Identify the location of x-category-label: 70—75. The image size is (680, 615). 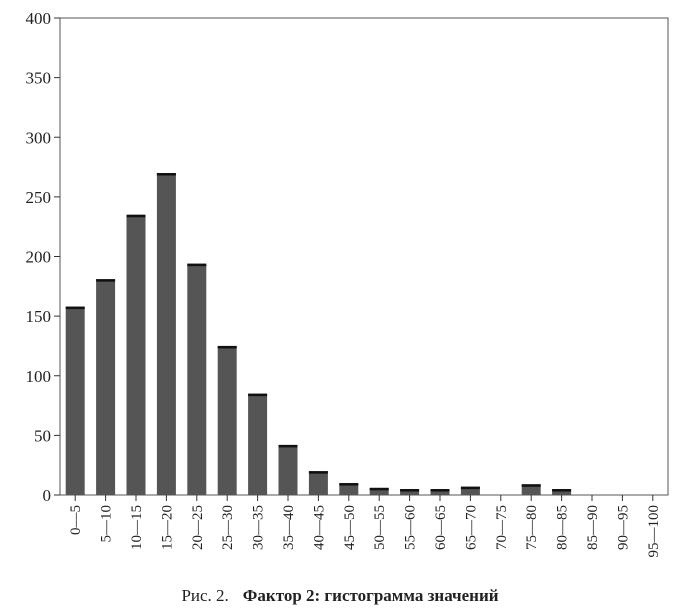
(502, 527).